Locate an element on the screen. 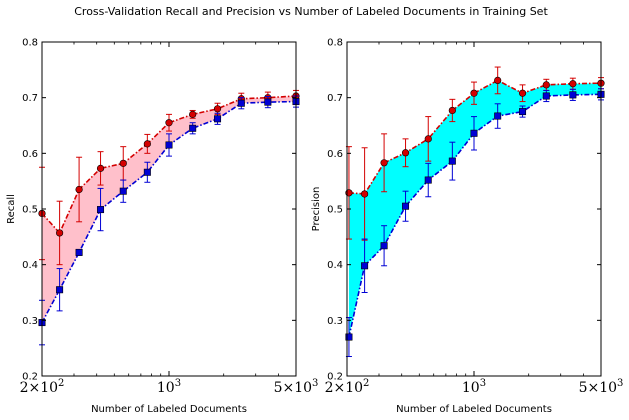 Image resolution: width=629 pixels, height=420 pixels. y-axis-label: Recall is located at coordinates (11, 209).